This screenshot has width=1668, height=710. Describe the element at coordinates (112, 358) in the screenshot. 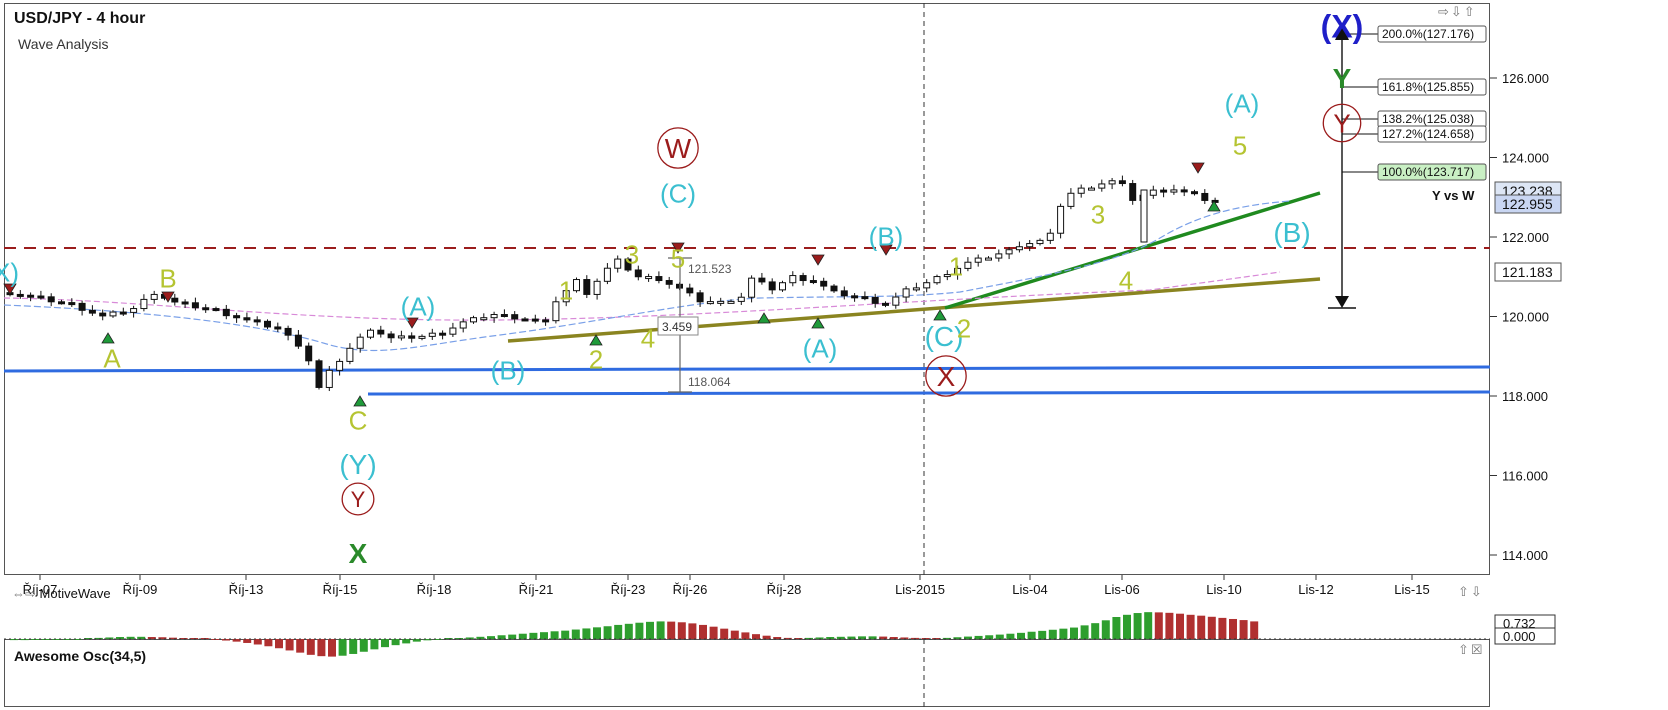

I see `wave-label: A` at that location.